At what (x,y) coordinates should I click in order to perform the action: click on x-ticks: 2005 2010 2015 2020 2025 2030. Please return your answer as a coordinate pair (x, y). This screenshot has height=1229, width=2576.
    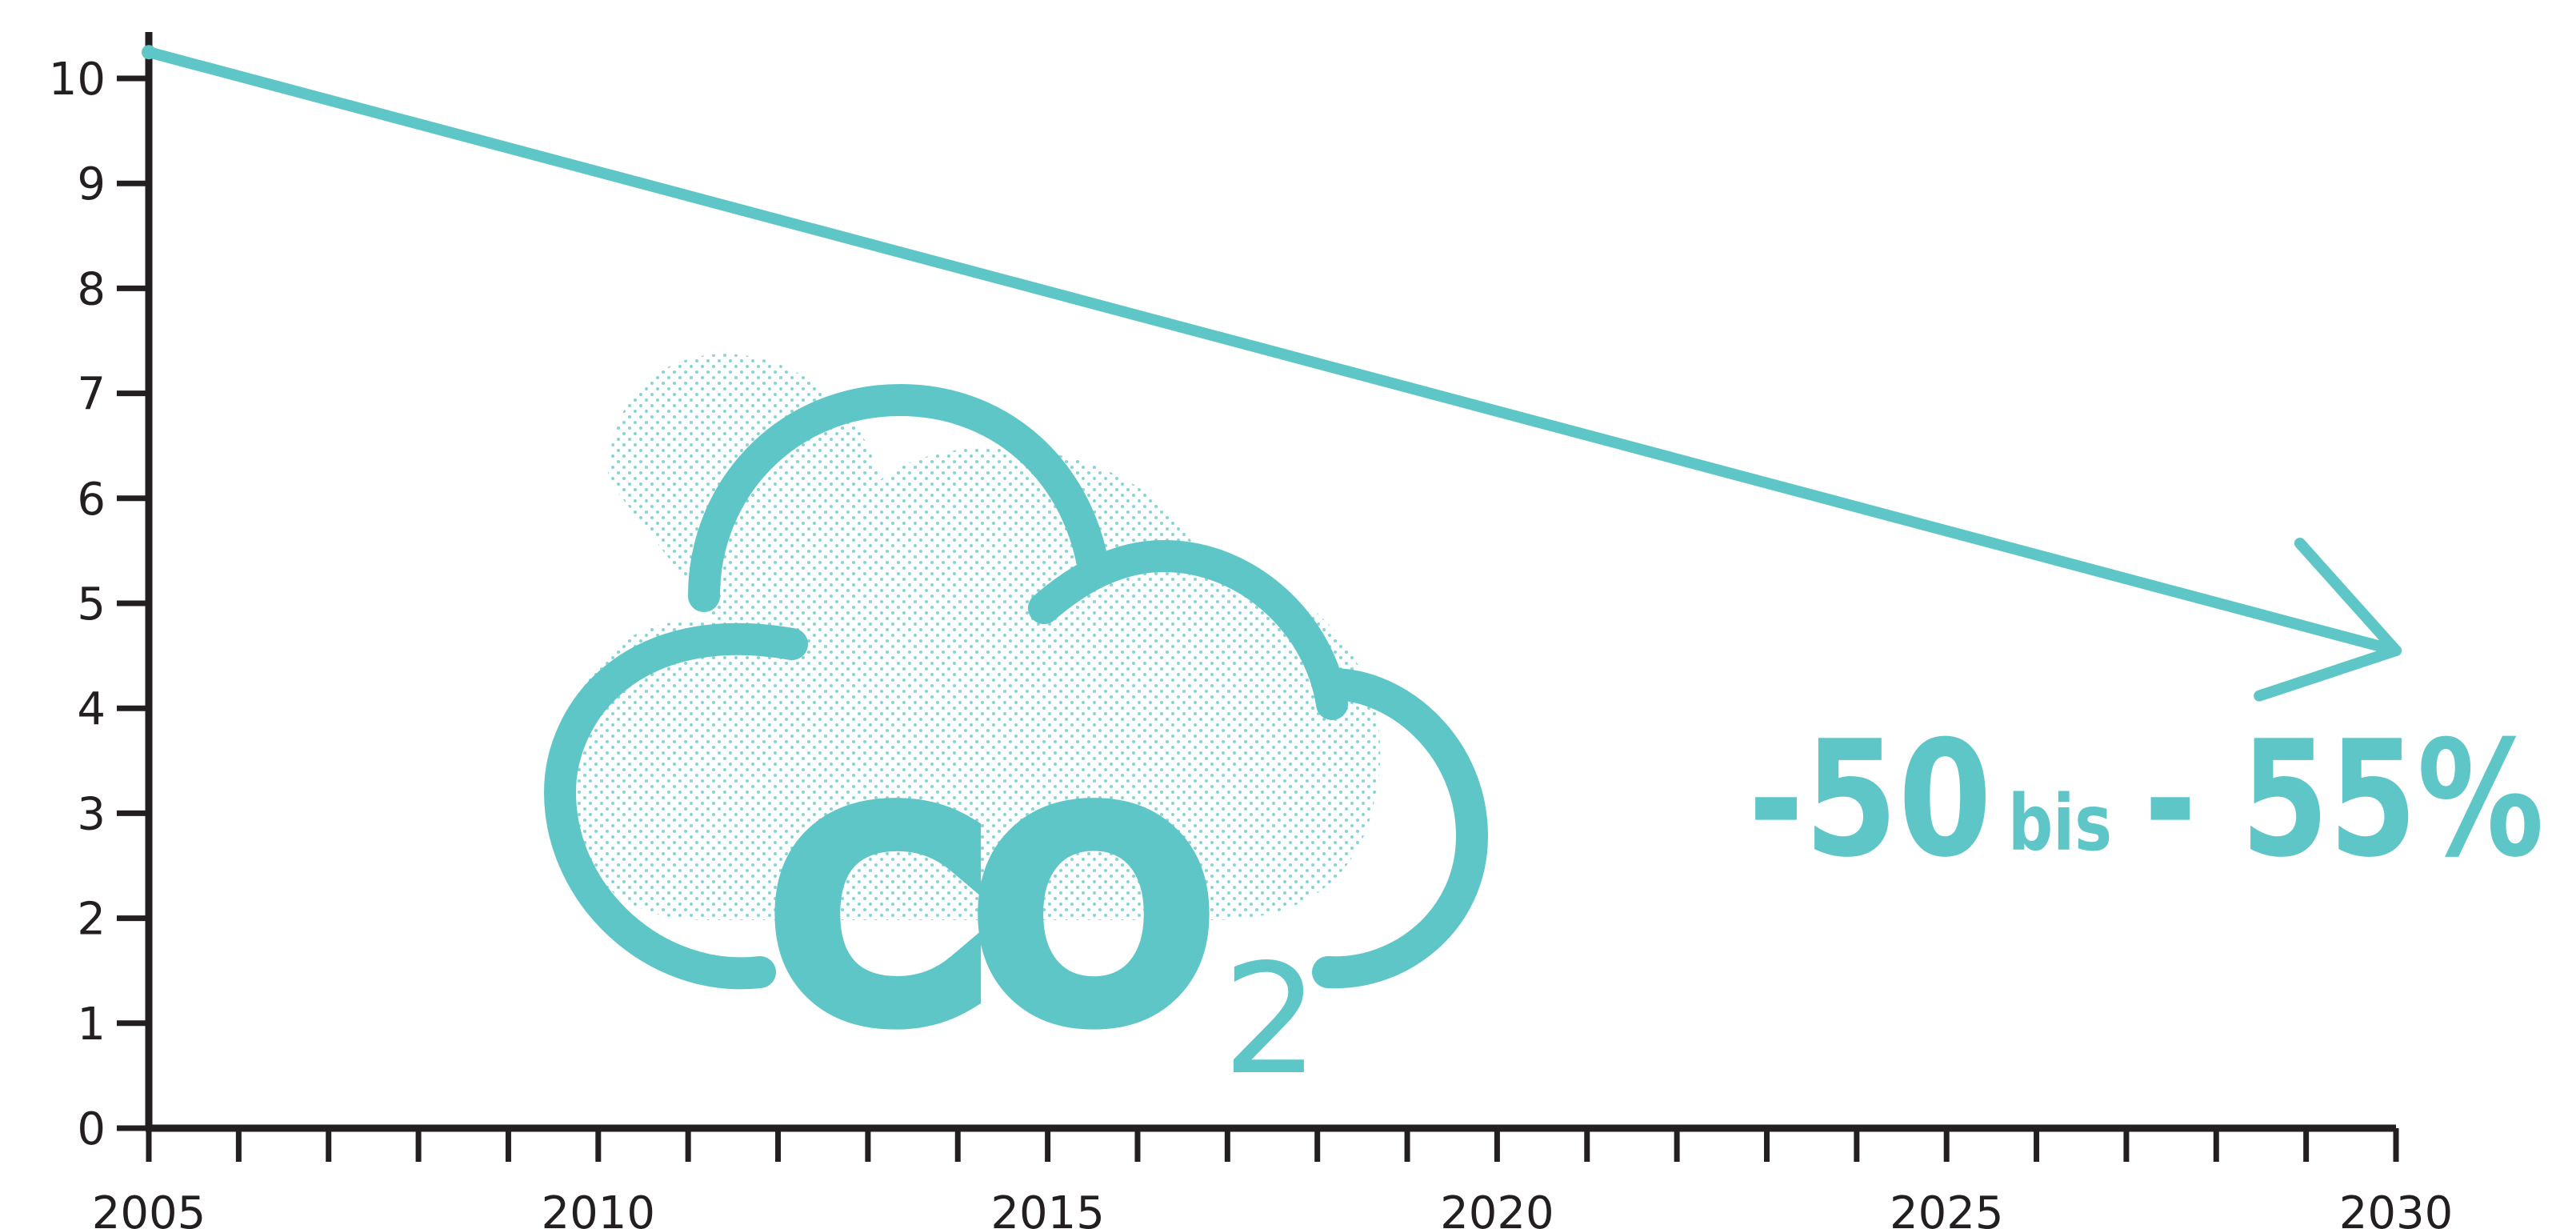
    Looking at the image, I should click on (1273, 1179).